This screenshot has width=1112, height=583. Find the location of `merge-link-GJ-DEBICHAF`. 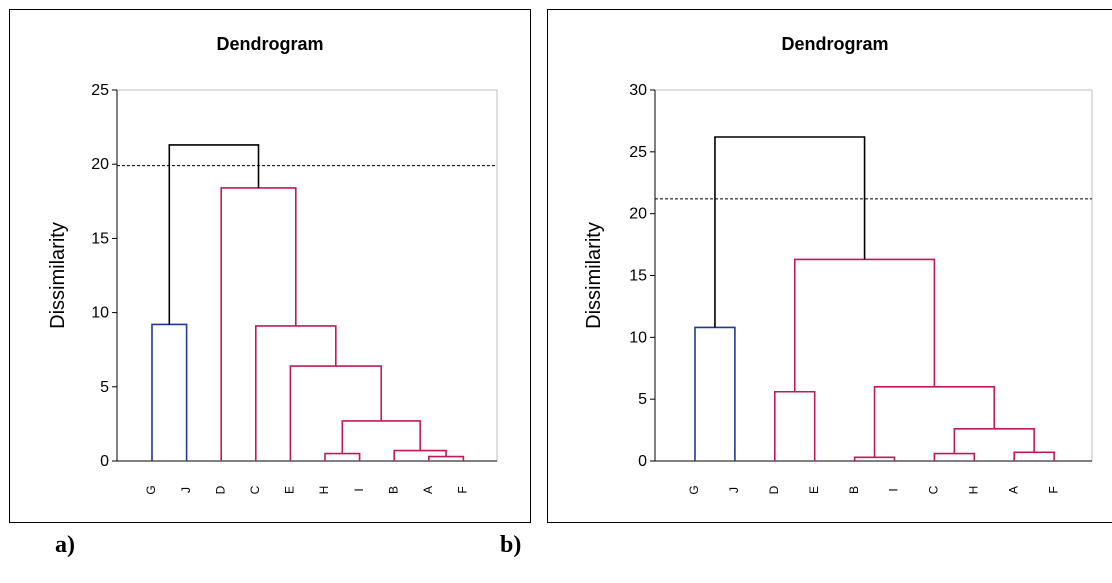

merge-link-GJ-DEBICHAF is located at coordinates (790, 232).